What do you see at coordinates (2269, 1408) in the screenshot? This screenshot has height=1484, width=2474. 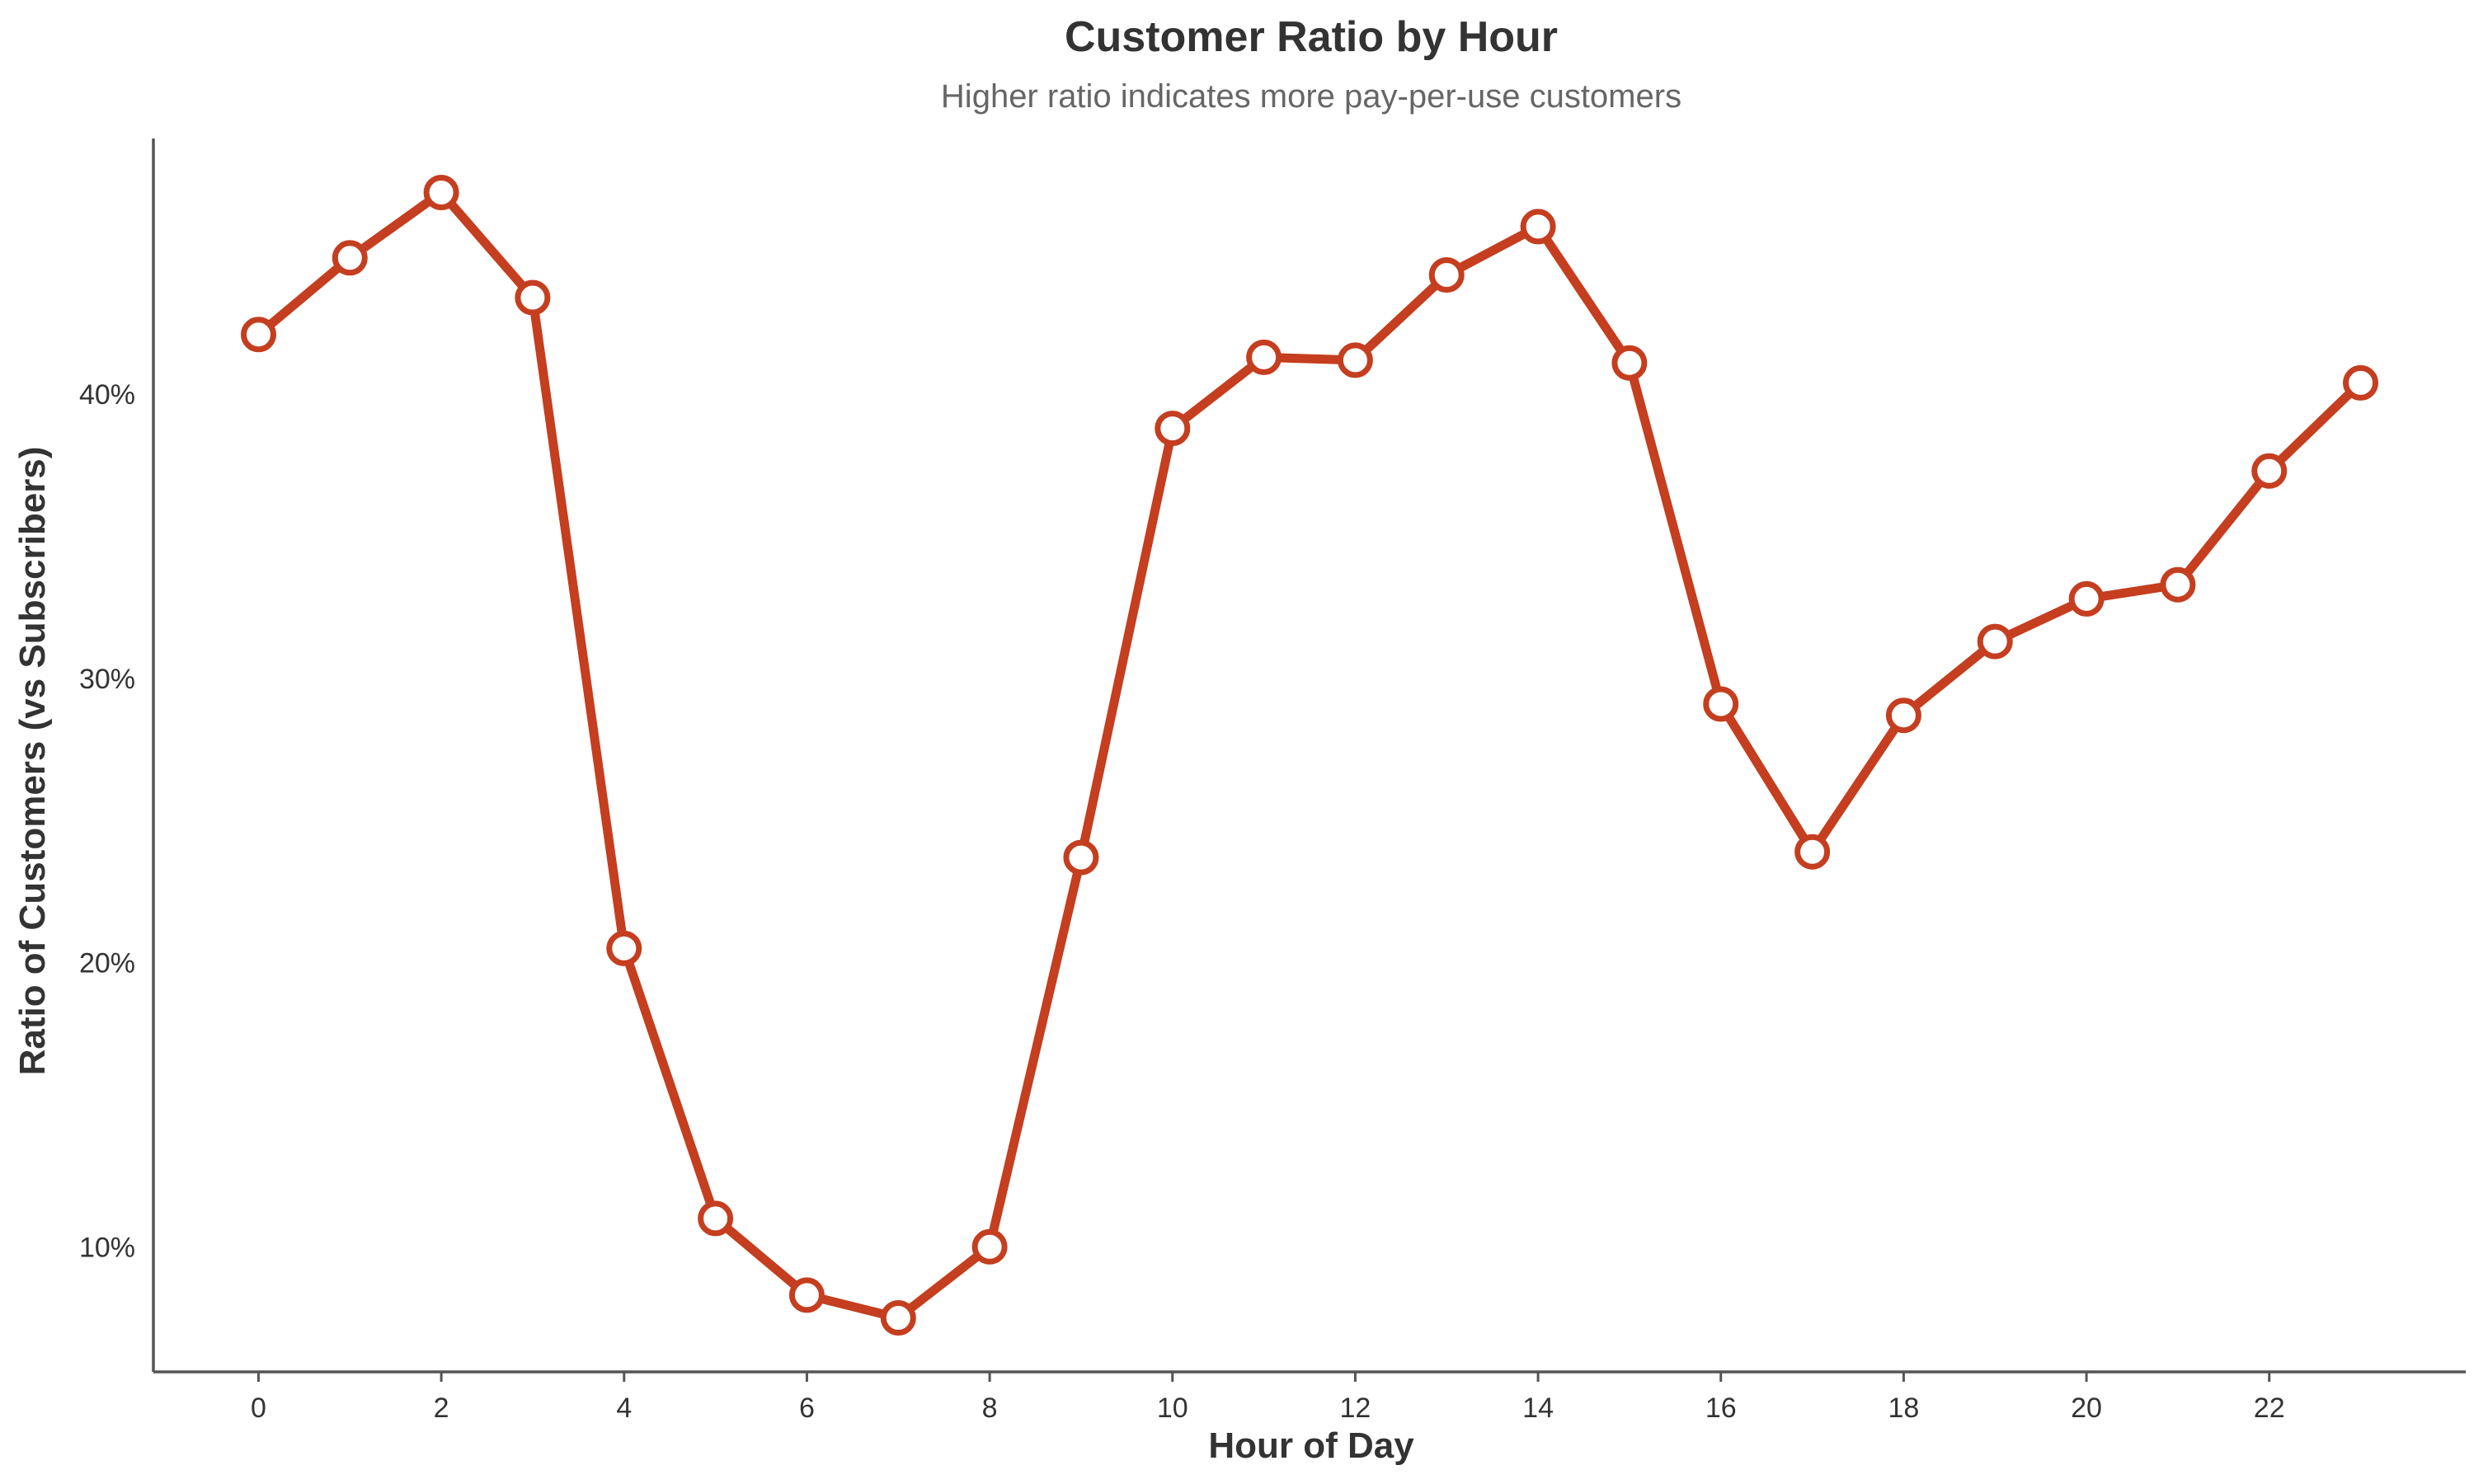 I see `x-tick-label: 22` at bounding box center [2269, 1408].